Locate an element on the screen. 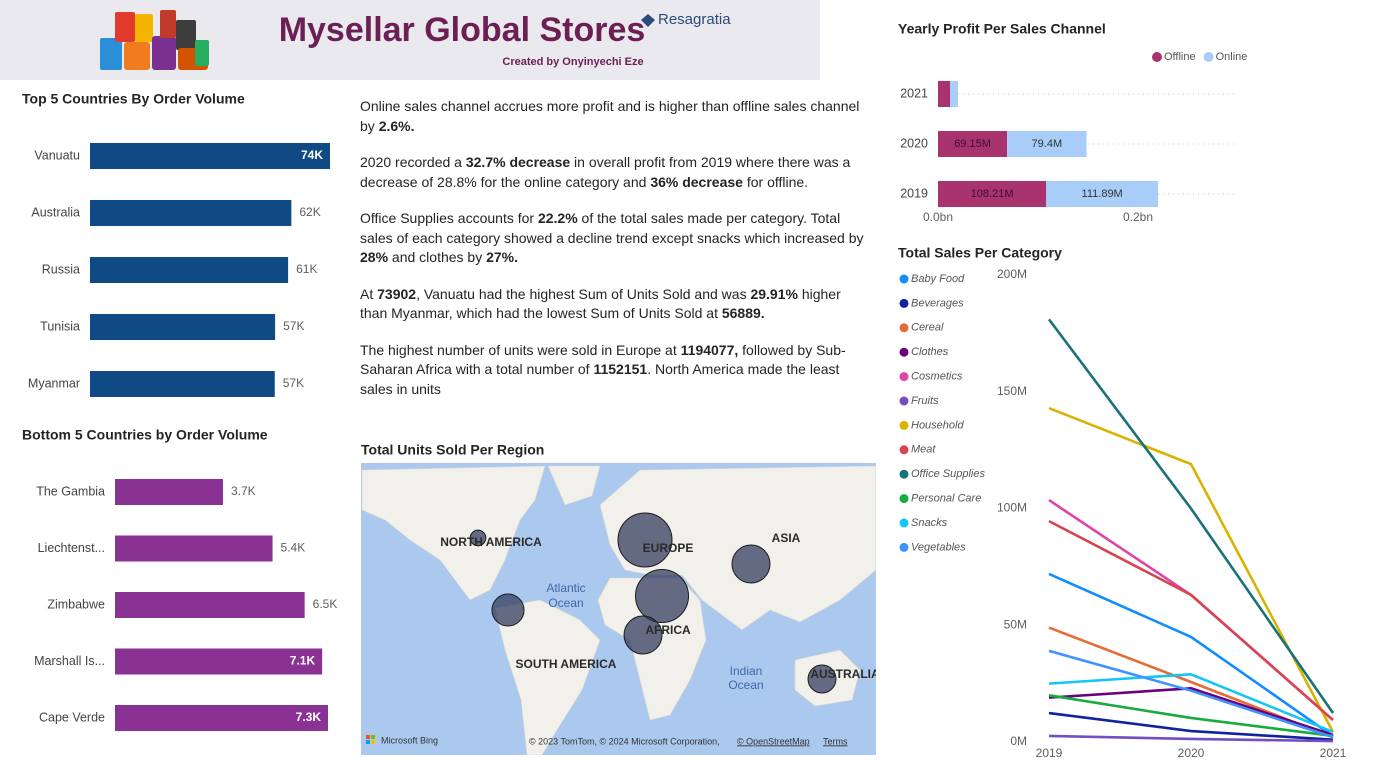 The height and width of the screenshot is (774, 1378). legend-label: Baby Food is located at coordinates (938, 279).